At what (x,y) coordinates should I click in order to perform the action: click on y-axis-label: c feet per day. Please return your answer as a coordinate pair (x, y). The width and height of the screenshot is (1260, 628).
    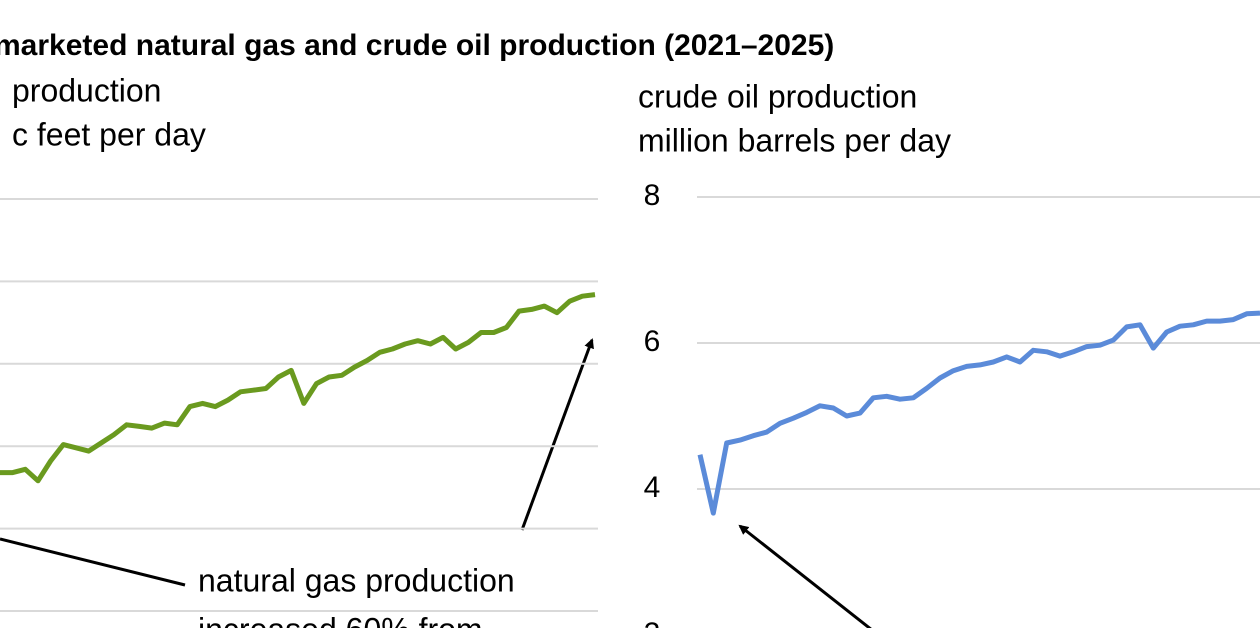
    Looking at the image, I should click on (109, 134).